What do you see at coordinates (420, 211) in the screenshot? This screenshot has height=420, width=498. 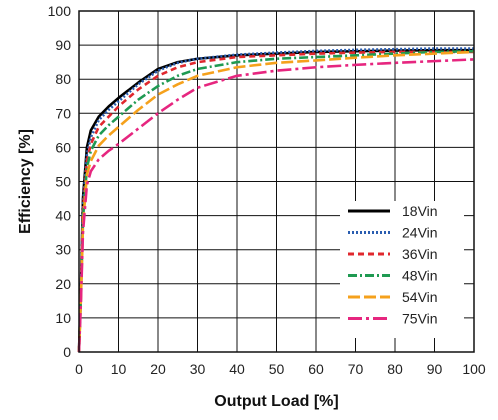 I see `legend-label: 18Vin` at bounding box center [420, 211].